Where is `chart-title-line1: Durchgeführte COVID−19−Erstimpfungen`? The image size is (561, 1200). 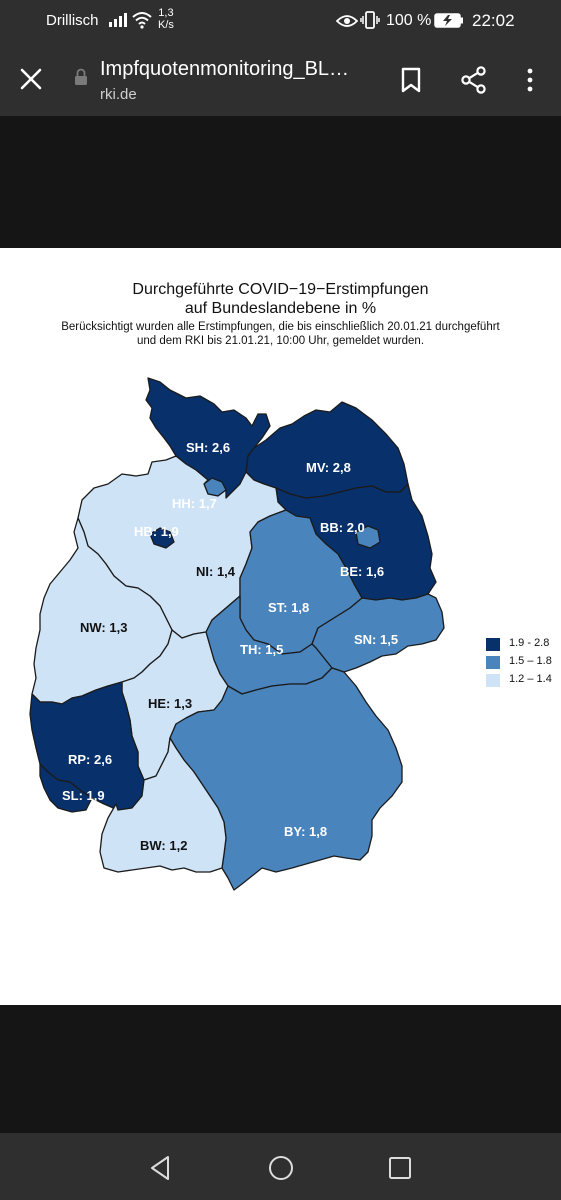 chart-title-line1: Durchgeführte COVID−19−Erstimpfungen is located at coordinates (280, 289).